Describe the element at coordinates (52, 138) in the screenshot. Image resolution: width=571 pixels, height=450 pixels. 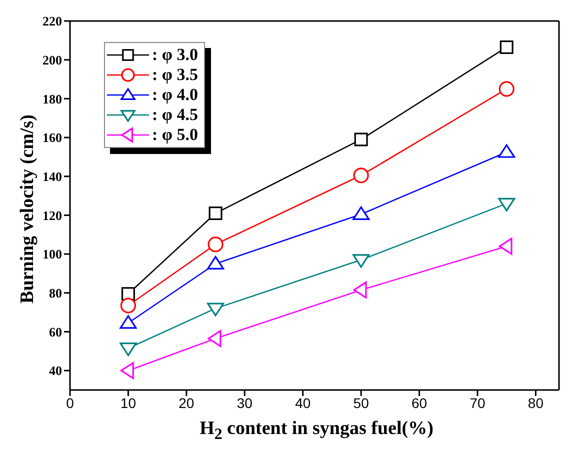
I see `y-tick-label: 160` at that location.